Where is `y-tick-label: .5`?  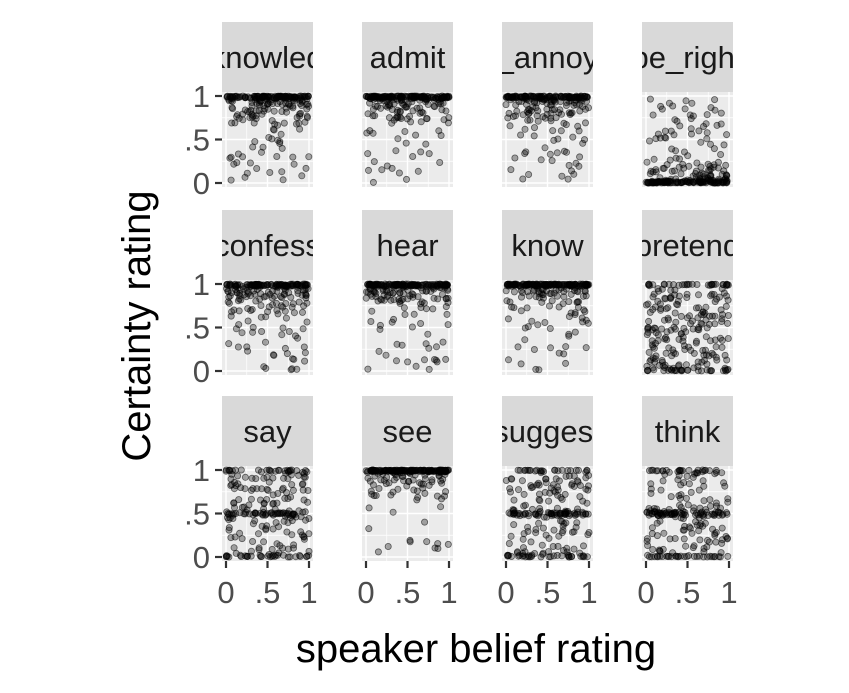 y-tick-label: .5 is located at coordinates (197, 140).